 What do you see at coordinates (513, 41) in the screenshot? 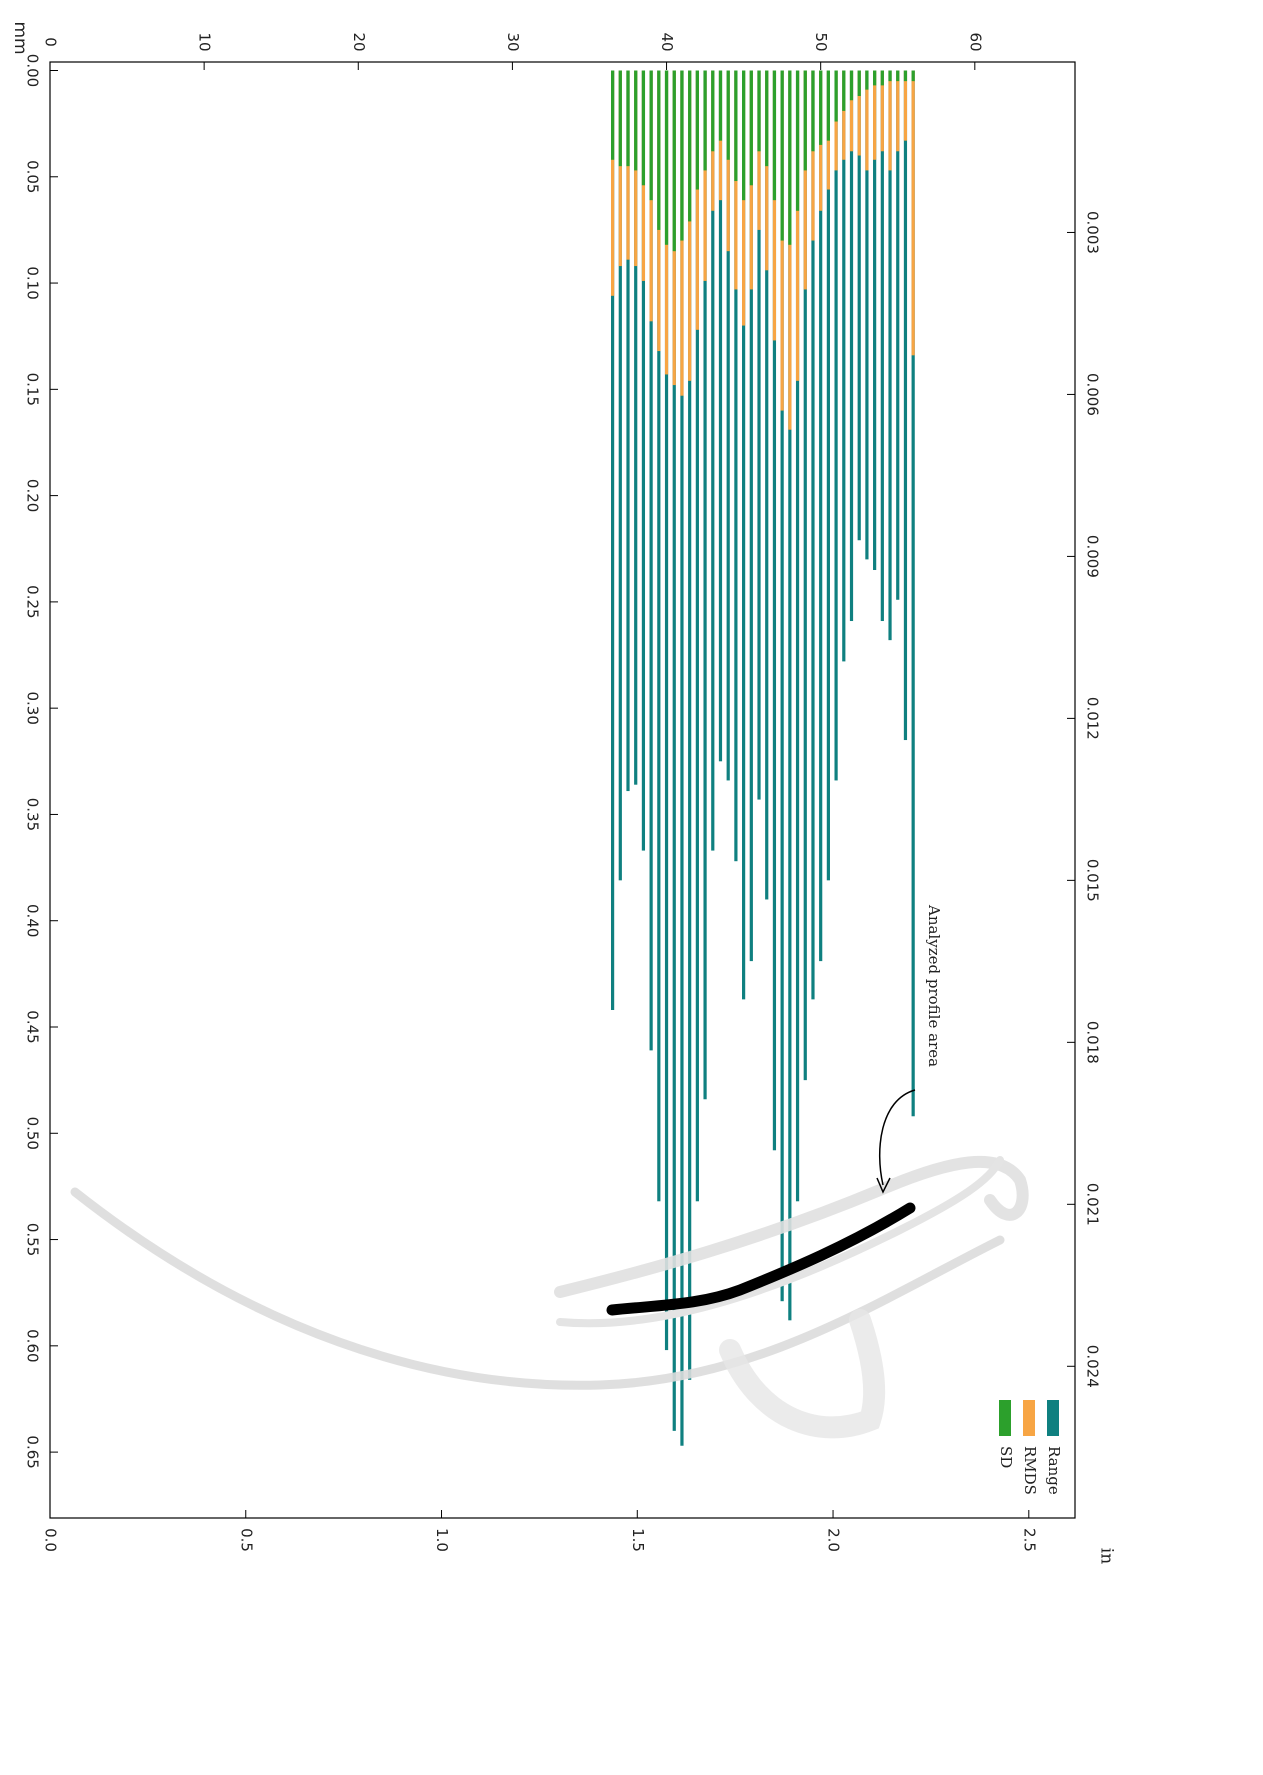
I see `x-tick-label: 30` at bounding box center [513, 41].